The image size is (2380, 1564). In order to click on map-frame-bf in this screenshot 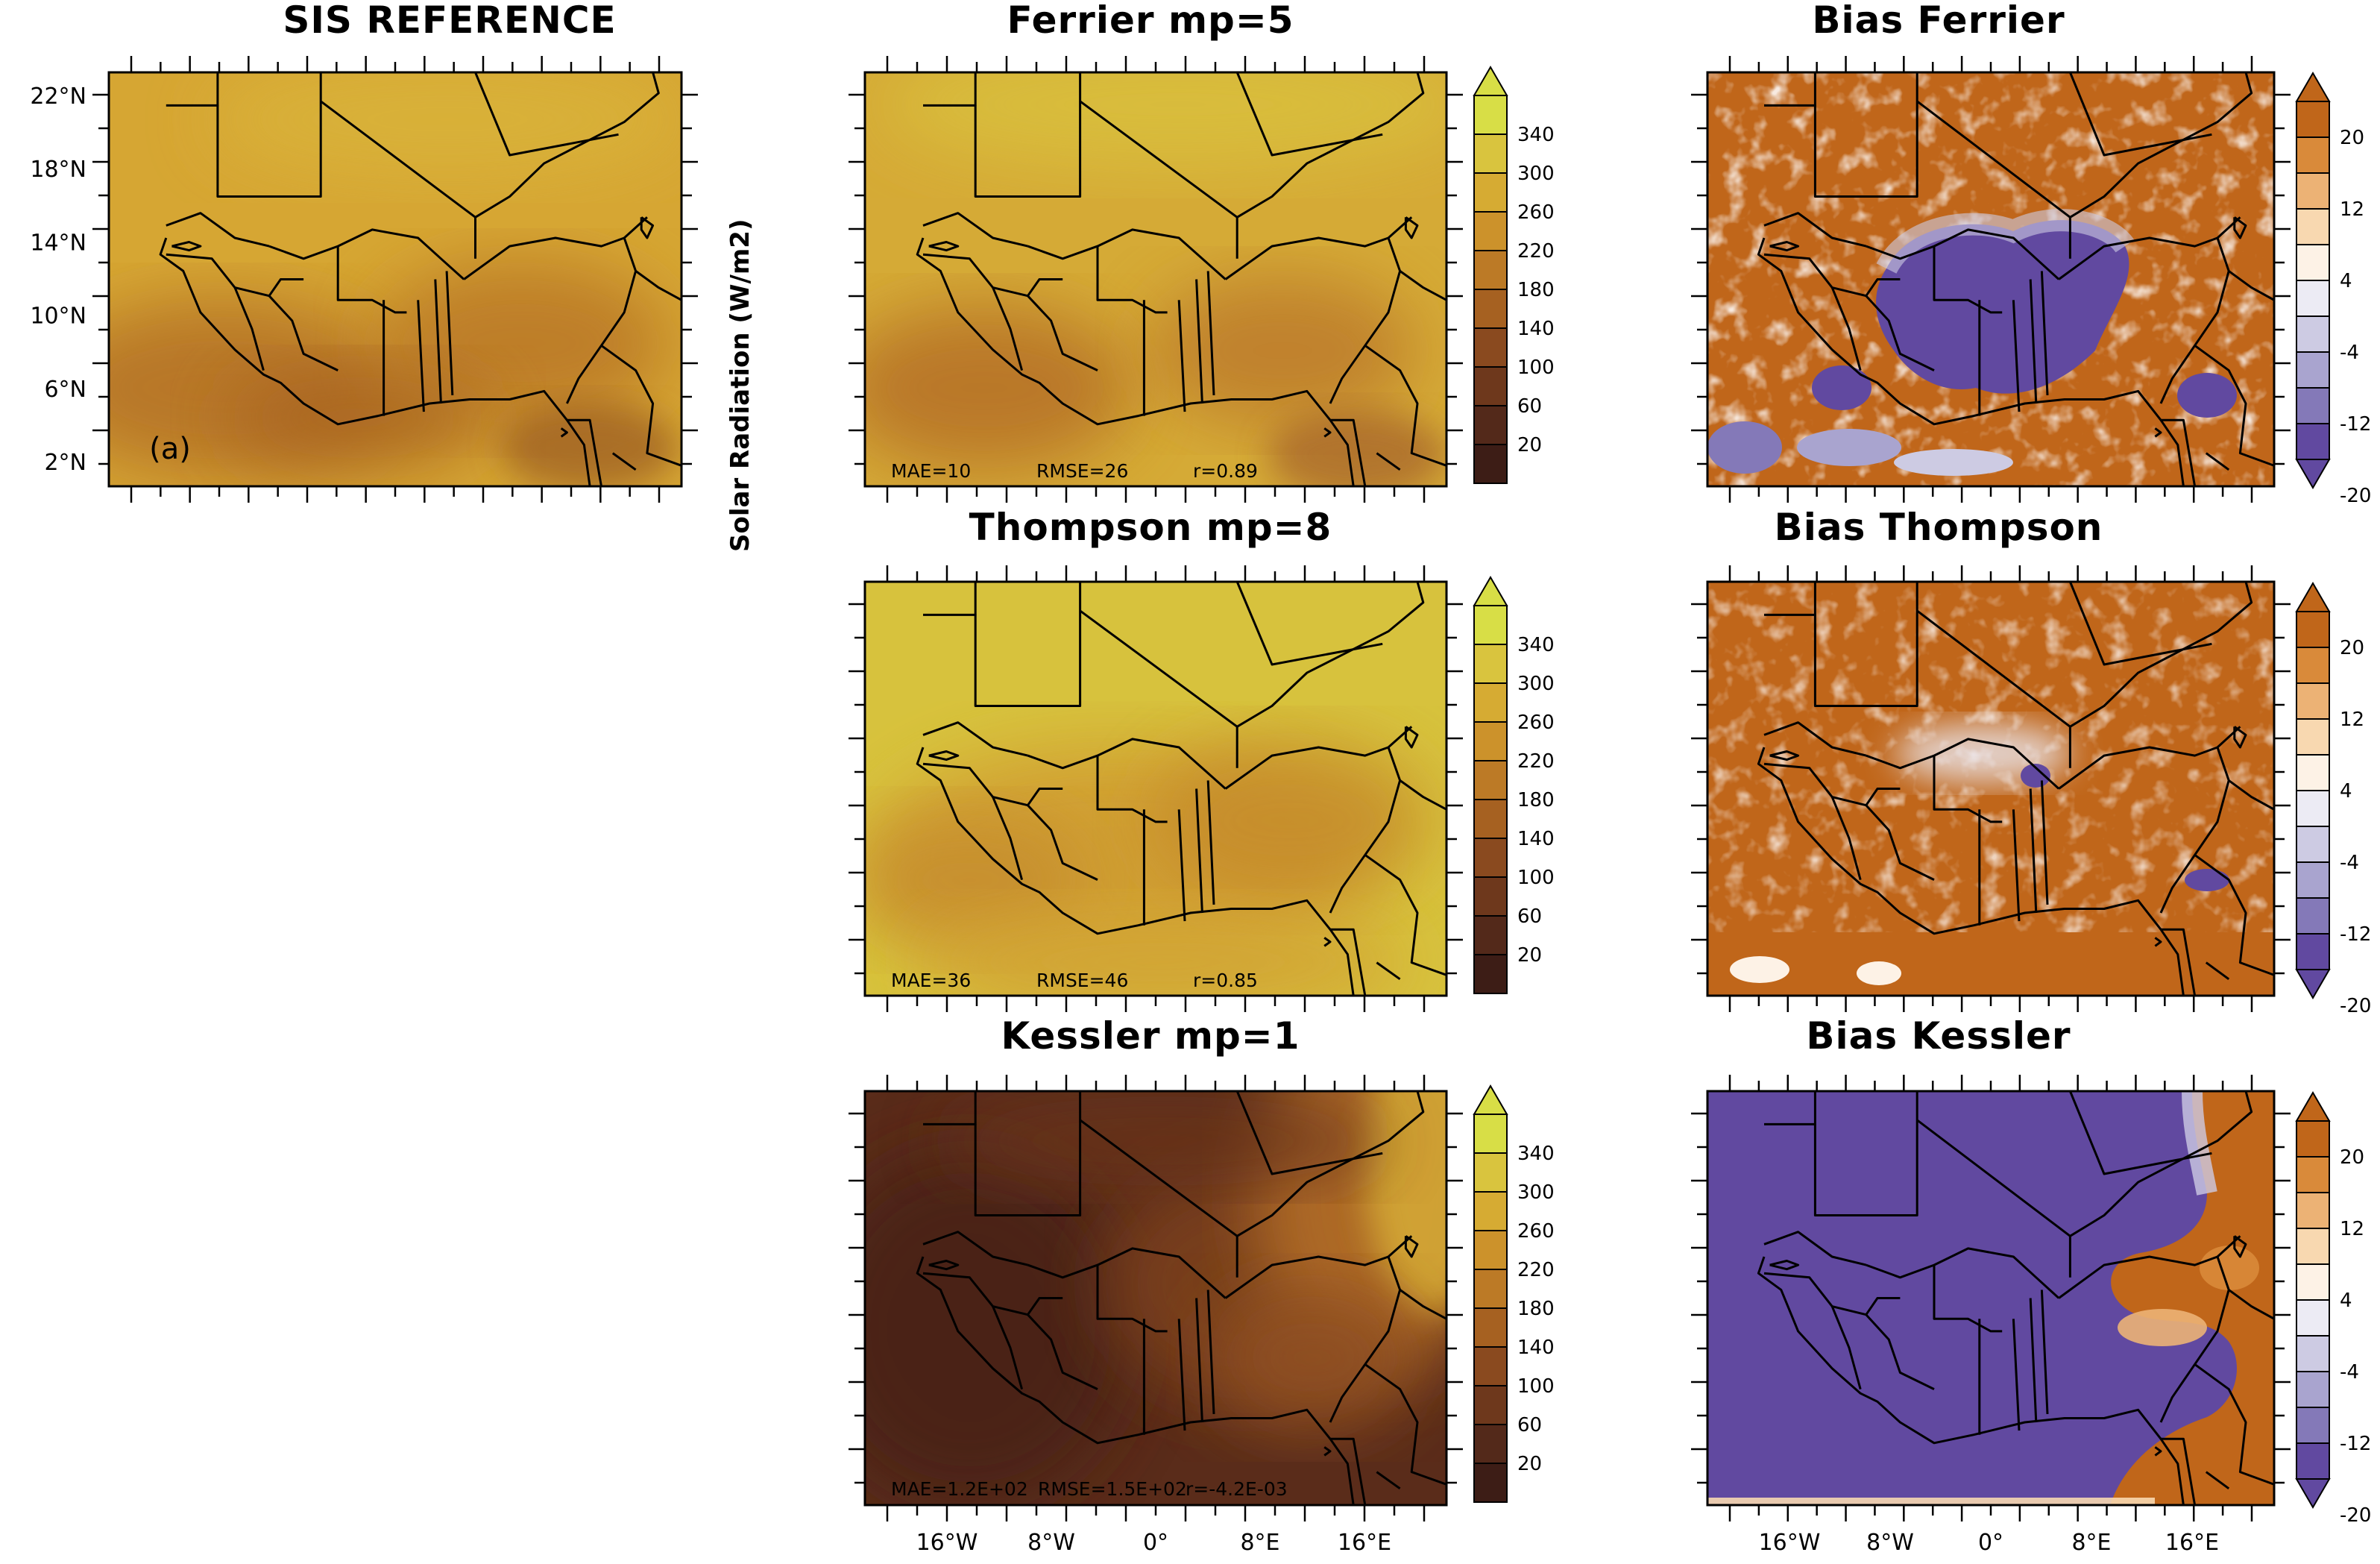, I will do `click(1991, 279)`.